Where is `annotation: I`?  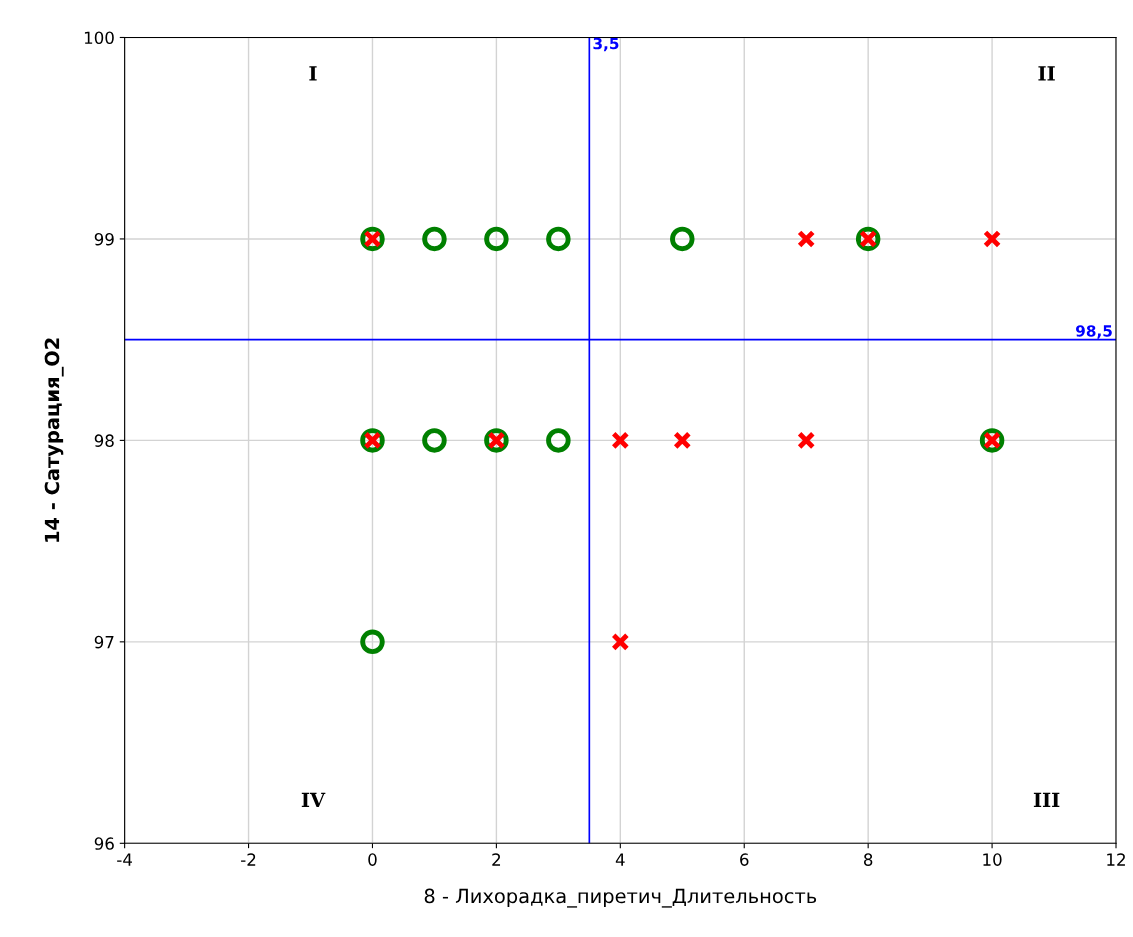 annotation: I is located at coordinates (313, 73).